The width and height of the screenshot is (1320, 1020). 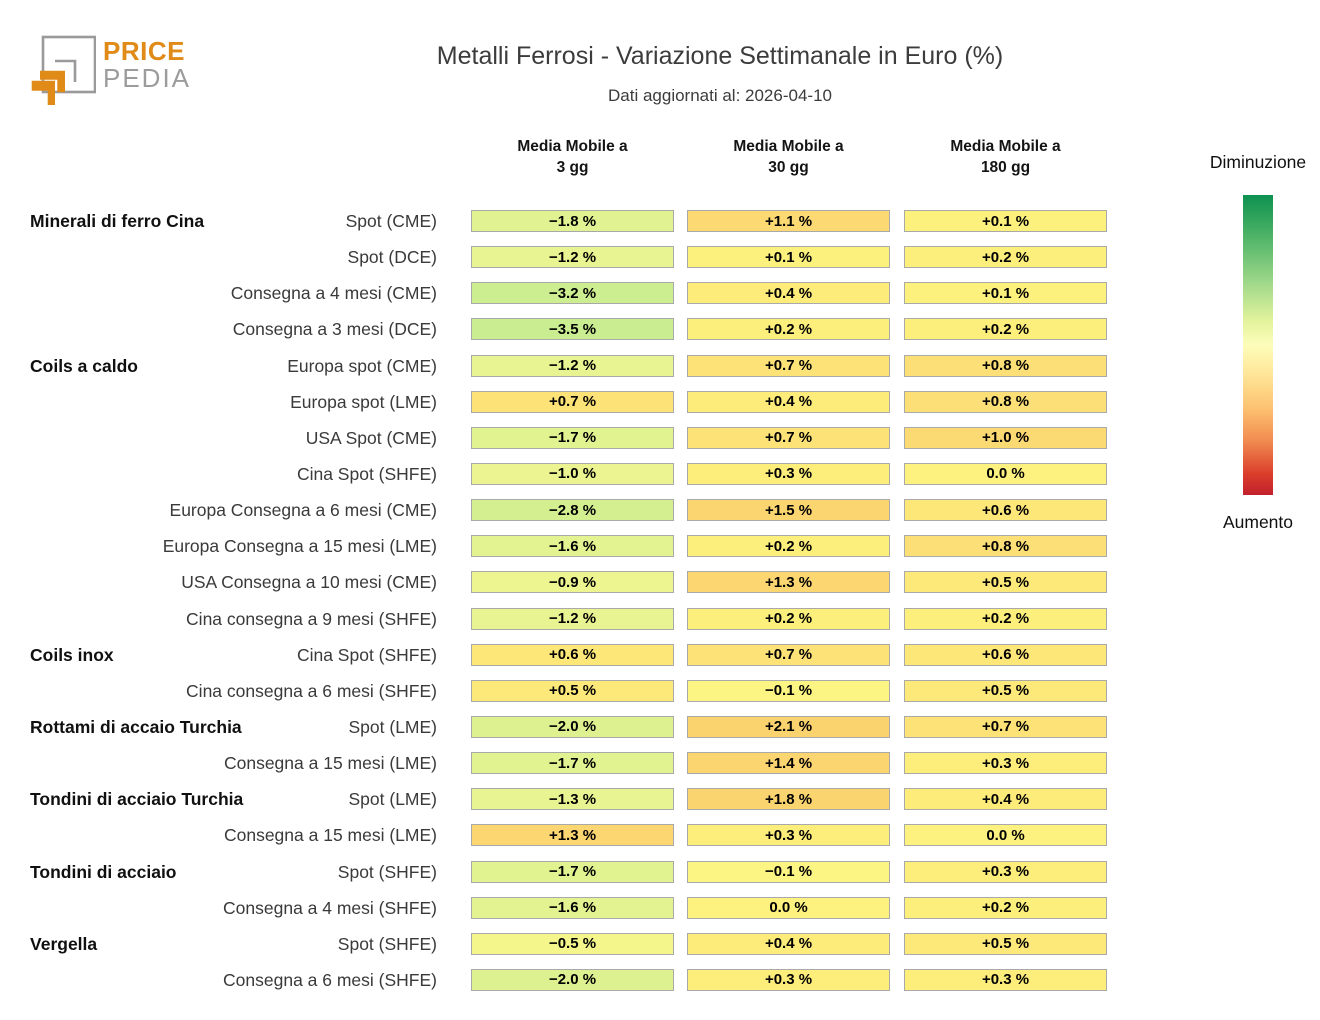 What do you see at coordinates (387, 871) in the screenshot?
I see `row-label: Spot (SHFE)` at bounding box center [387, 871].